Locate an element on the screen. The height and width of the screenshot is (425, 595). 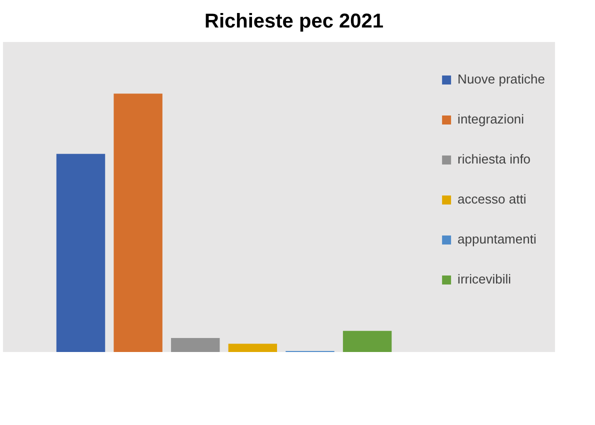
legend-label: appuntamenti is located at coordinates (497, 239).